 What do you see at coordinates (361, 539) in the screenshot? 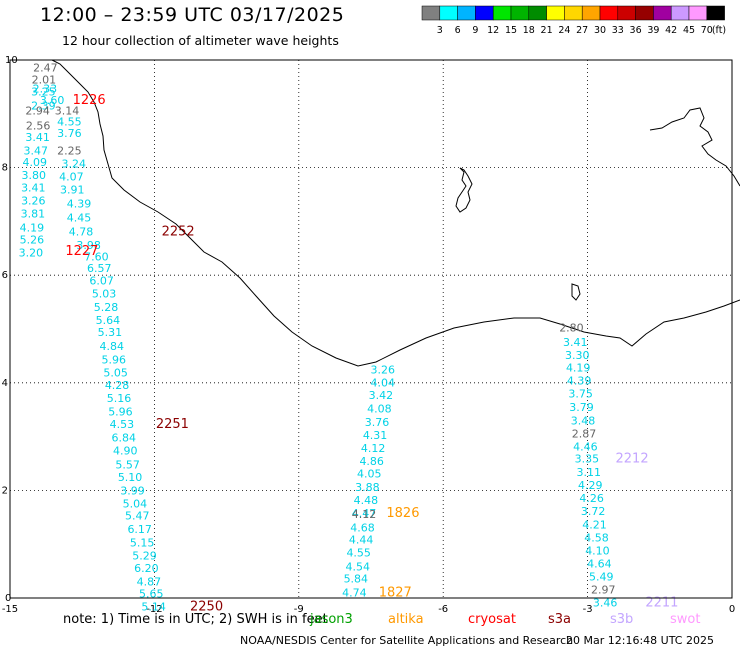
I see `wave-height-label: 4.44` at bounding box center [361, 539].